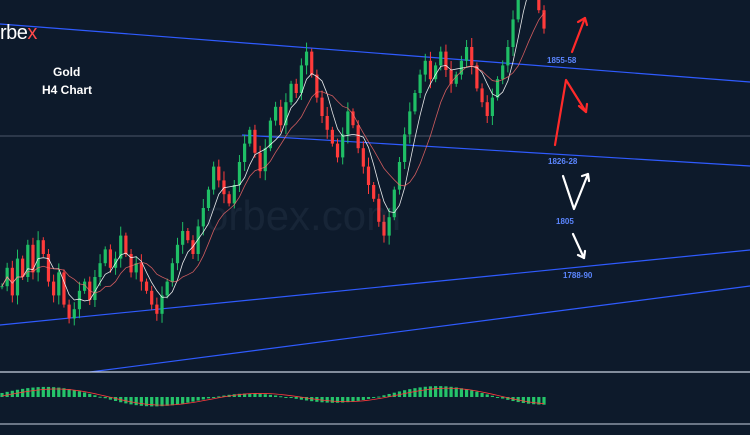  What do you see at coordinates (582, 21) in the screenshot?
I see `arrow-up-target-1-head` at bounding box center [582, 21].